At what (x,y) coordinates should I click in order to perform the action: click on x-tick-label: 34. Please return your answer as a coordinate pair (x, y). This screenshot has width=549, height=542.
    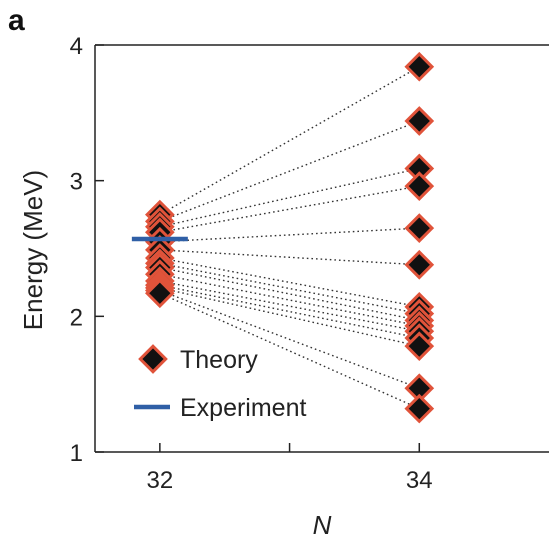
    Looking at the image, I should click on (419, 480).